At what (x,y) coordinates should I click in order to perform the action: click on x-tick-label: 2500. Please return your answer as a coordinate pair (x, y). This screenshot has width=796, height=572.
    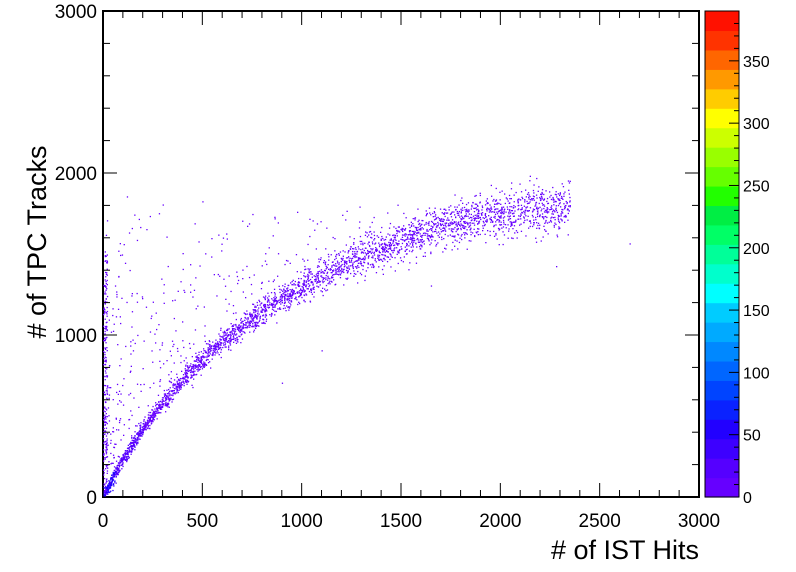
    Looking at the image, I should click on (600, 521).